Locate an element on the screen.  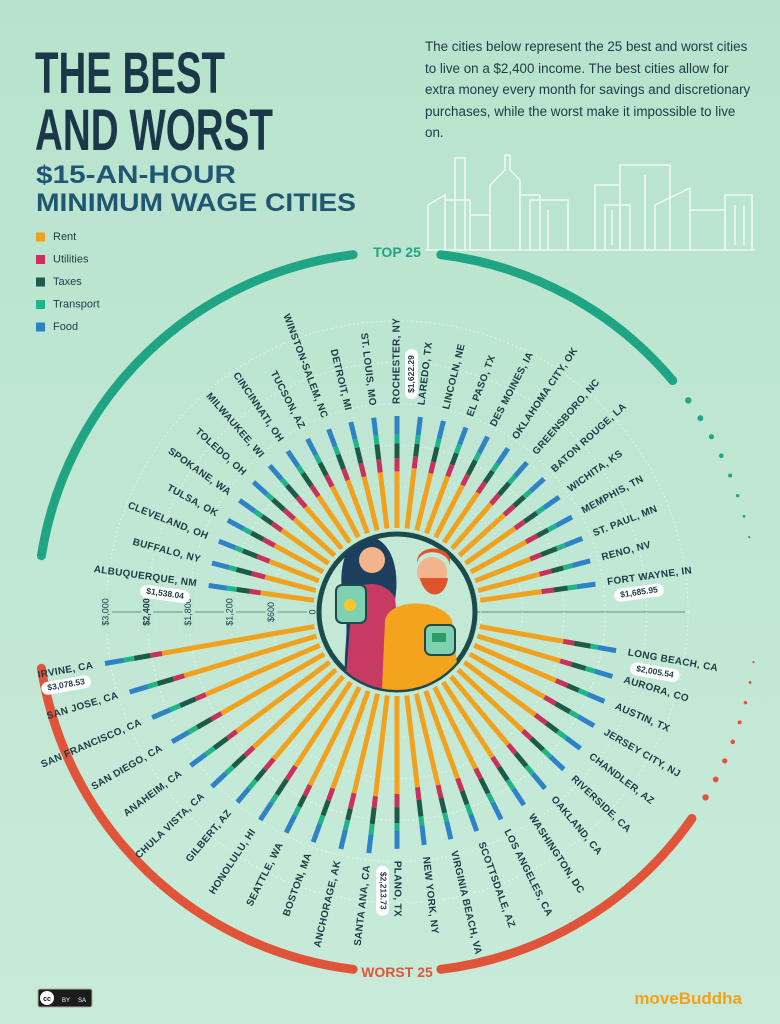
tick-label: $600 is located at coordinates (271, 612).